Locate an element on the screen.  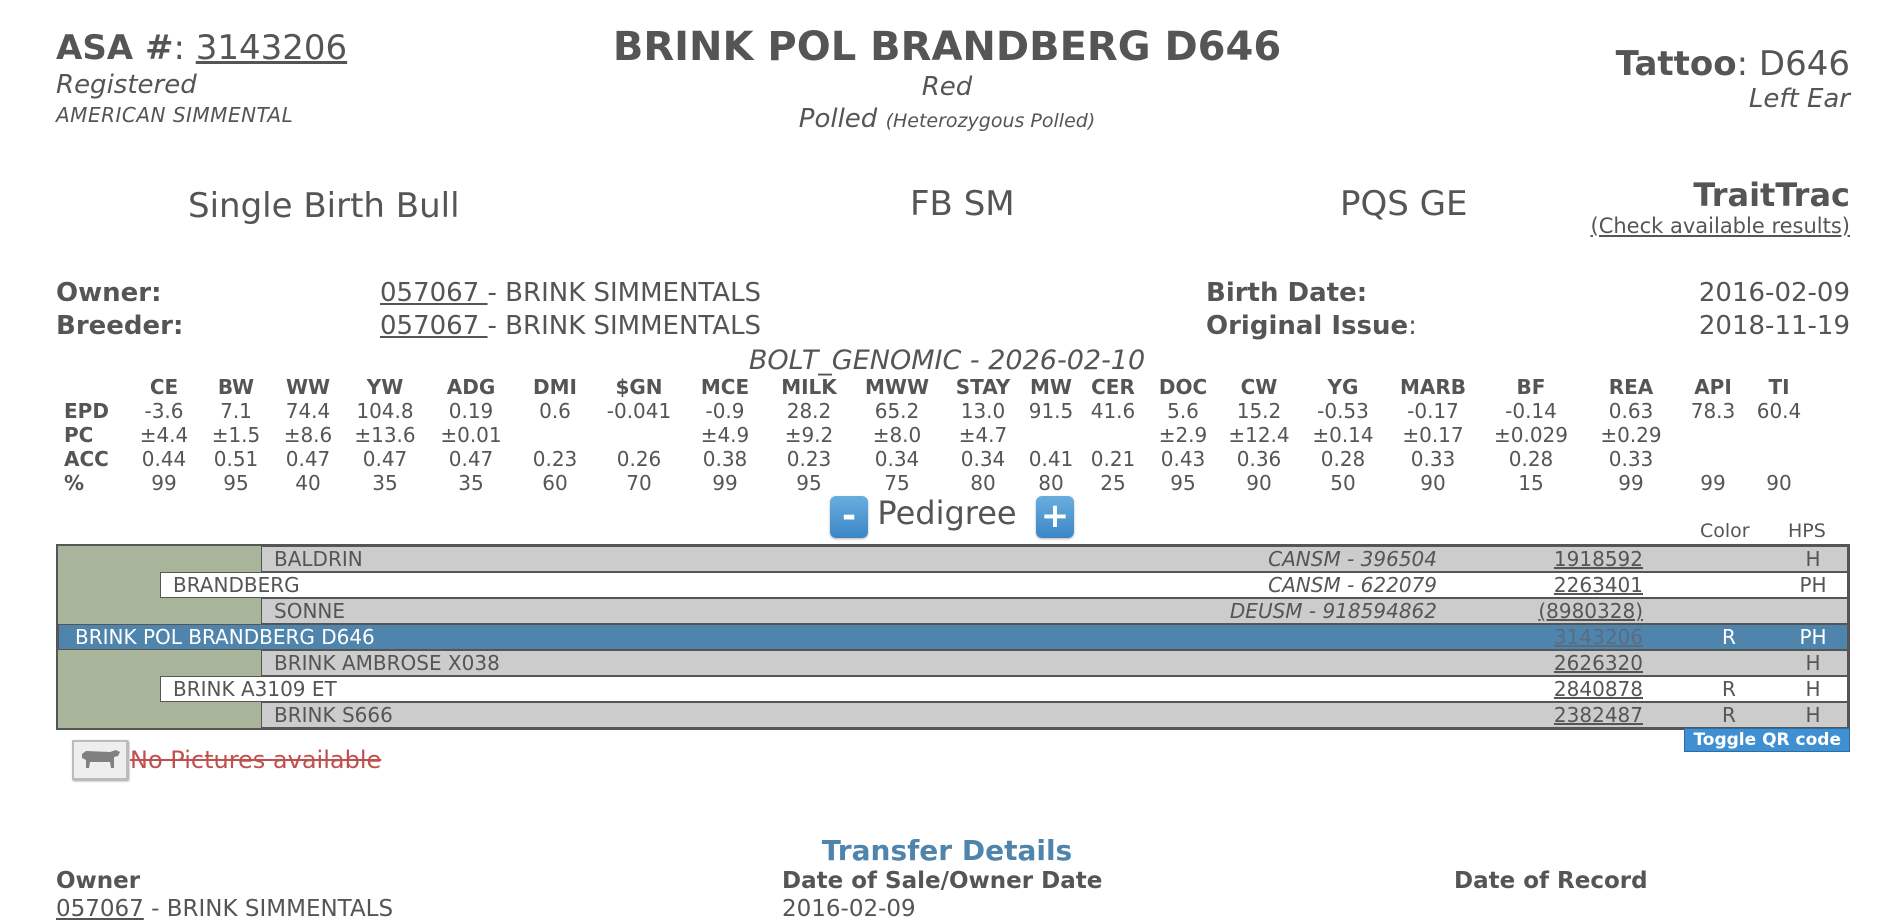
epd-cell: -0.53 is located at coordinates (1343, 411).